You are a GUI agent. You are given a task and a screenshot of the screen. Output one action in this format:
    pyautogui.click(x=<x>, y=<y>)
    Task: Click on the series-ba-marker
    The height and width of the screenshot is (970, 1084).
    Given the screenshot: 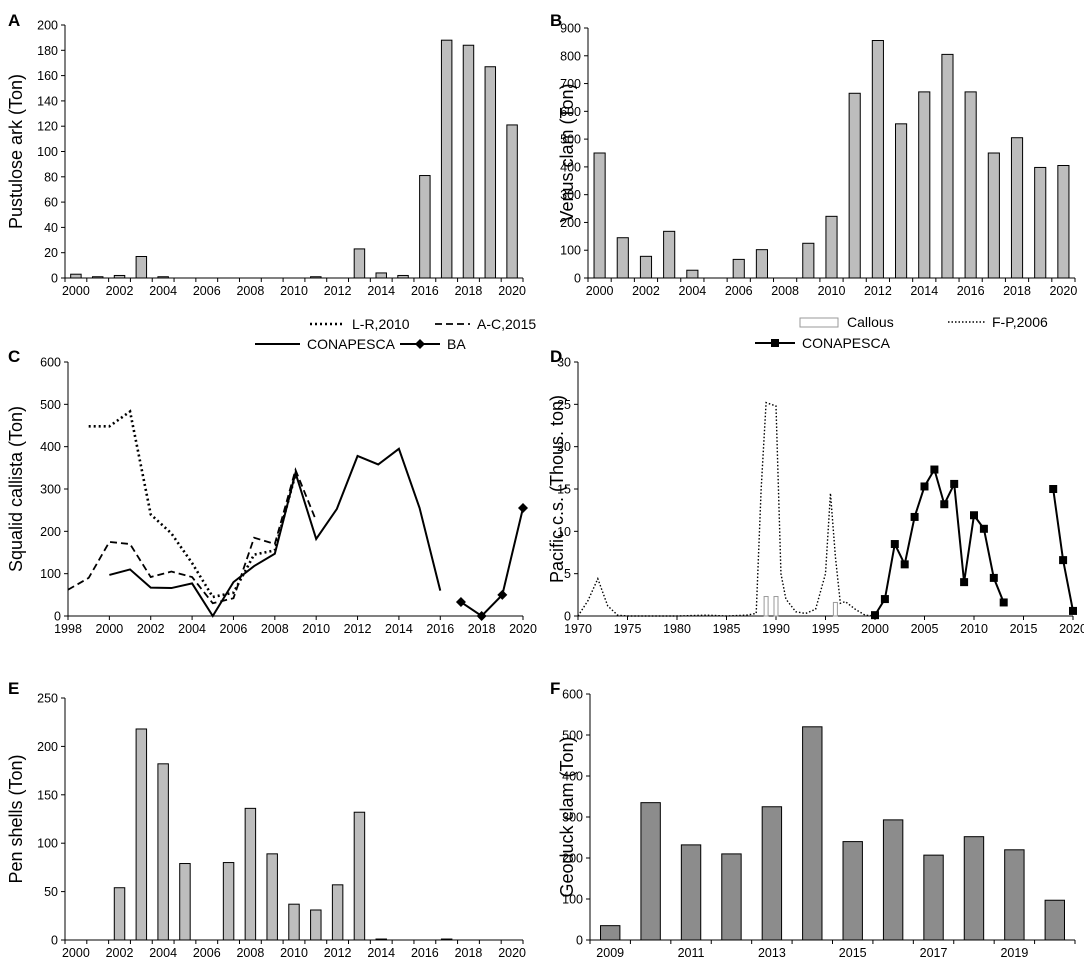 What is the action you would take?
    pyautogui.click(x=523, y=508)
    